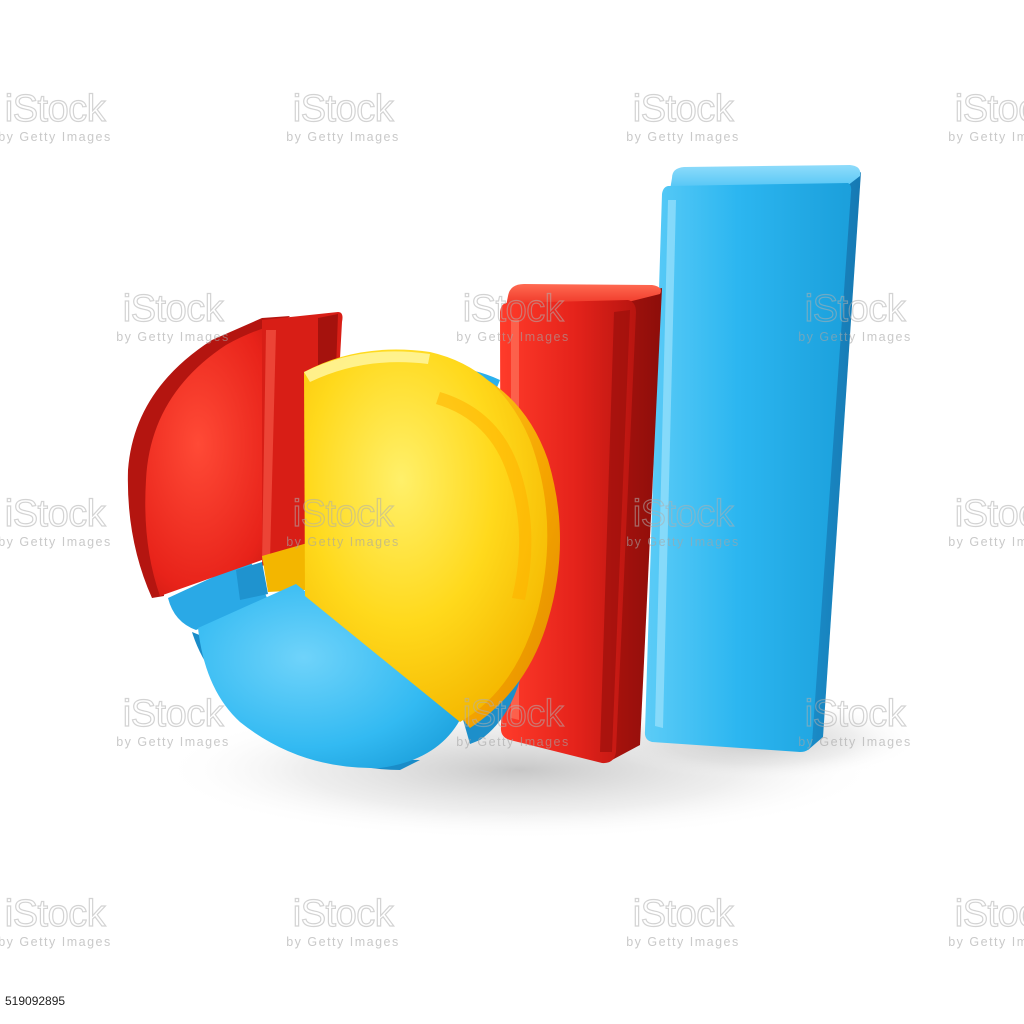 The image size is (1024, 1024). I want to click on stock-id-label: 519092895, so click(35, 1001).